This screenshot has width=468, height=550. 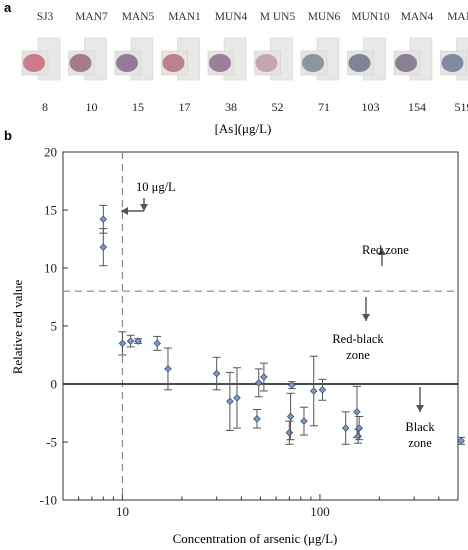 What do you see at coordinates (278, 17) in the screenshot?
I see `strip-name-label: M UN5` at bounding box center [278, 17].